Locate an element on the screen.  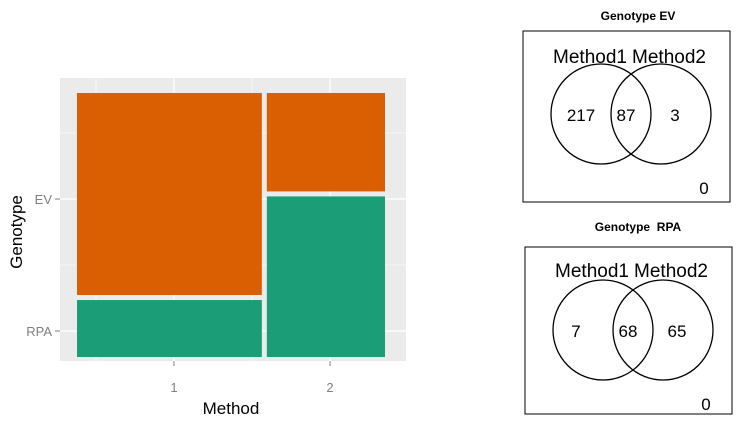
venn-rpa-only-method1: 7 is located at coordinates (575, 331).